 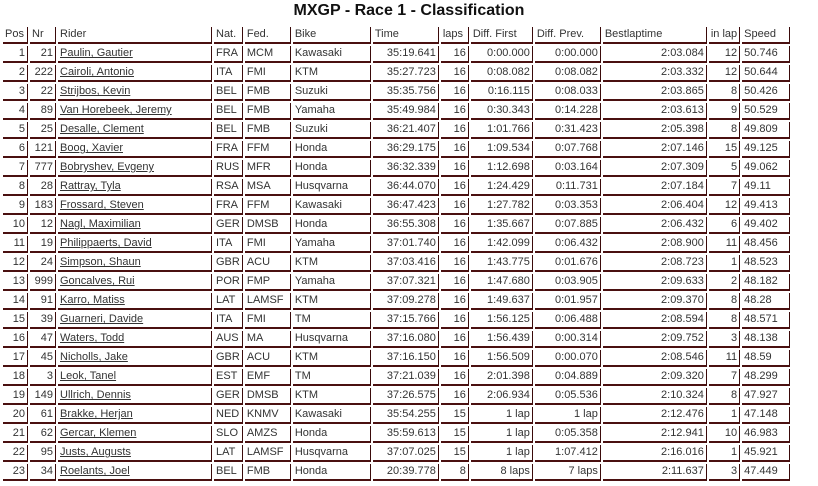 What do you see at coordinates (43, 301) in the screenshot?
I see `cell-nr: 91` at bounding box center [43, 301].